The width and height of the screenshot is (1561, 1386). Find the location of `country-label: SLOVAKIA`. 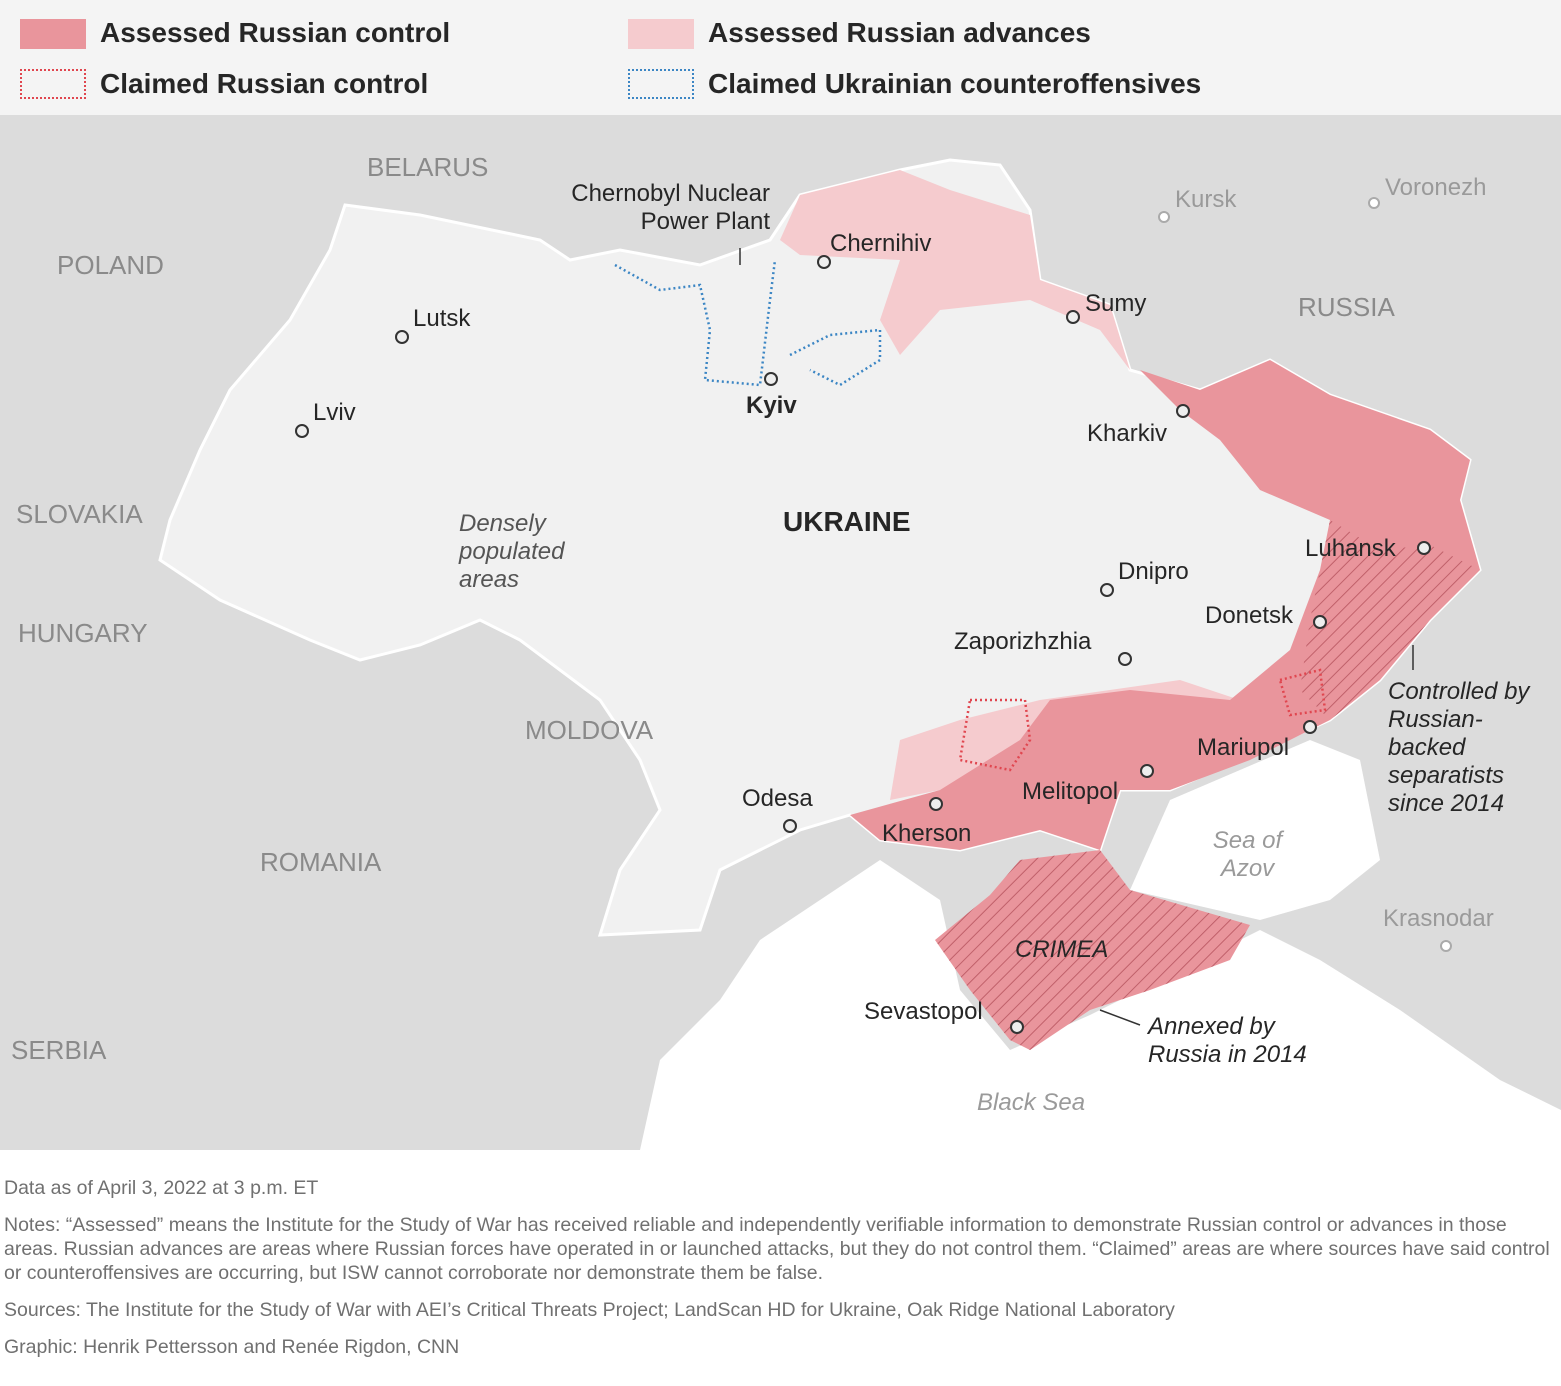

country-label: SLOVAKIA is located at coordinates (79, 514).